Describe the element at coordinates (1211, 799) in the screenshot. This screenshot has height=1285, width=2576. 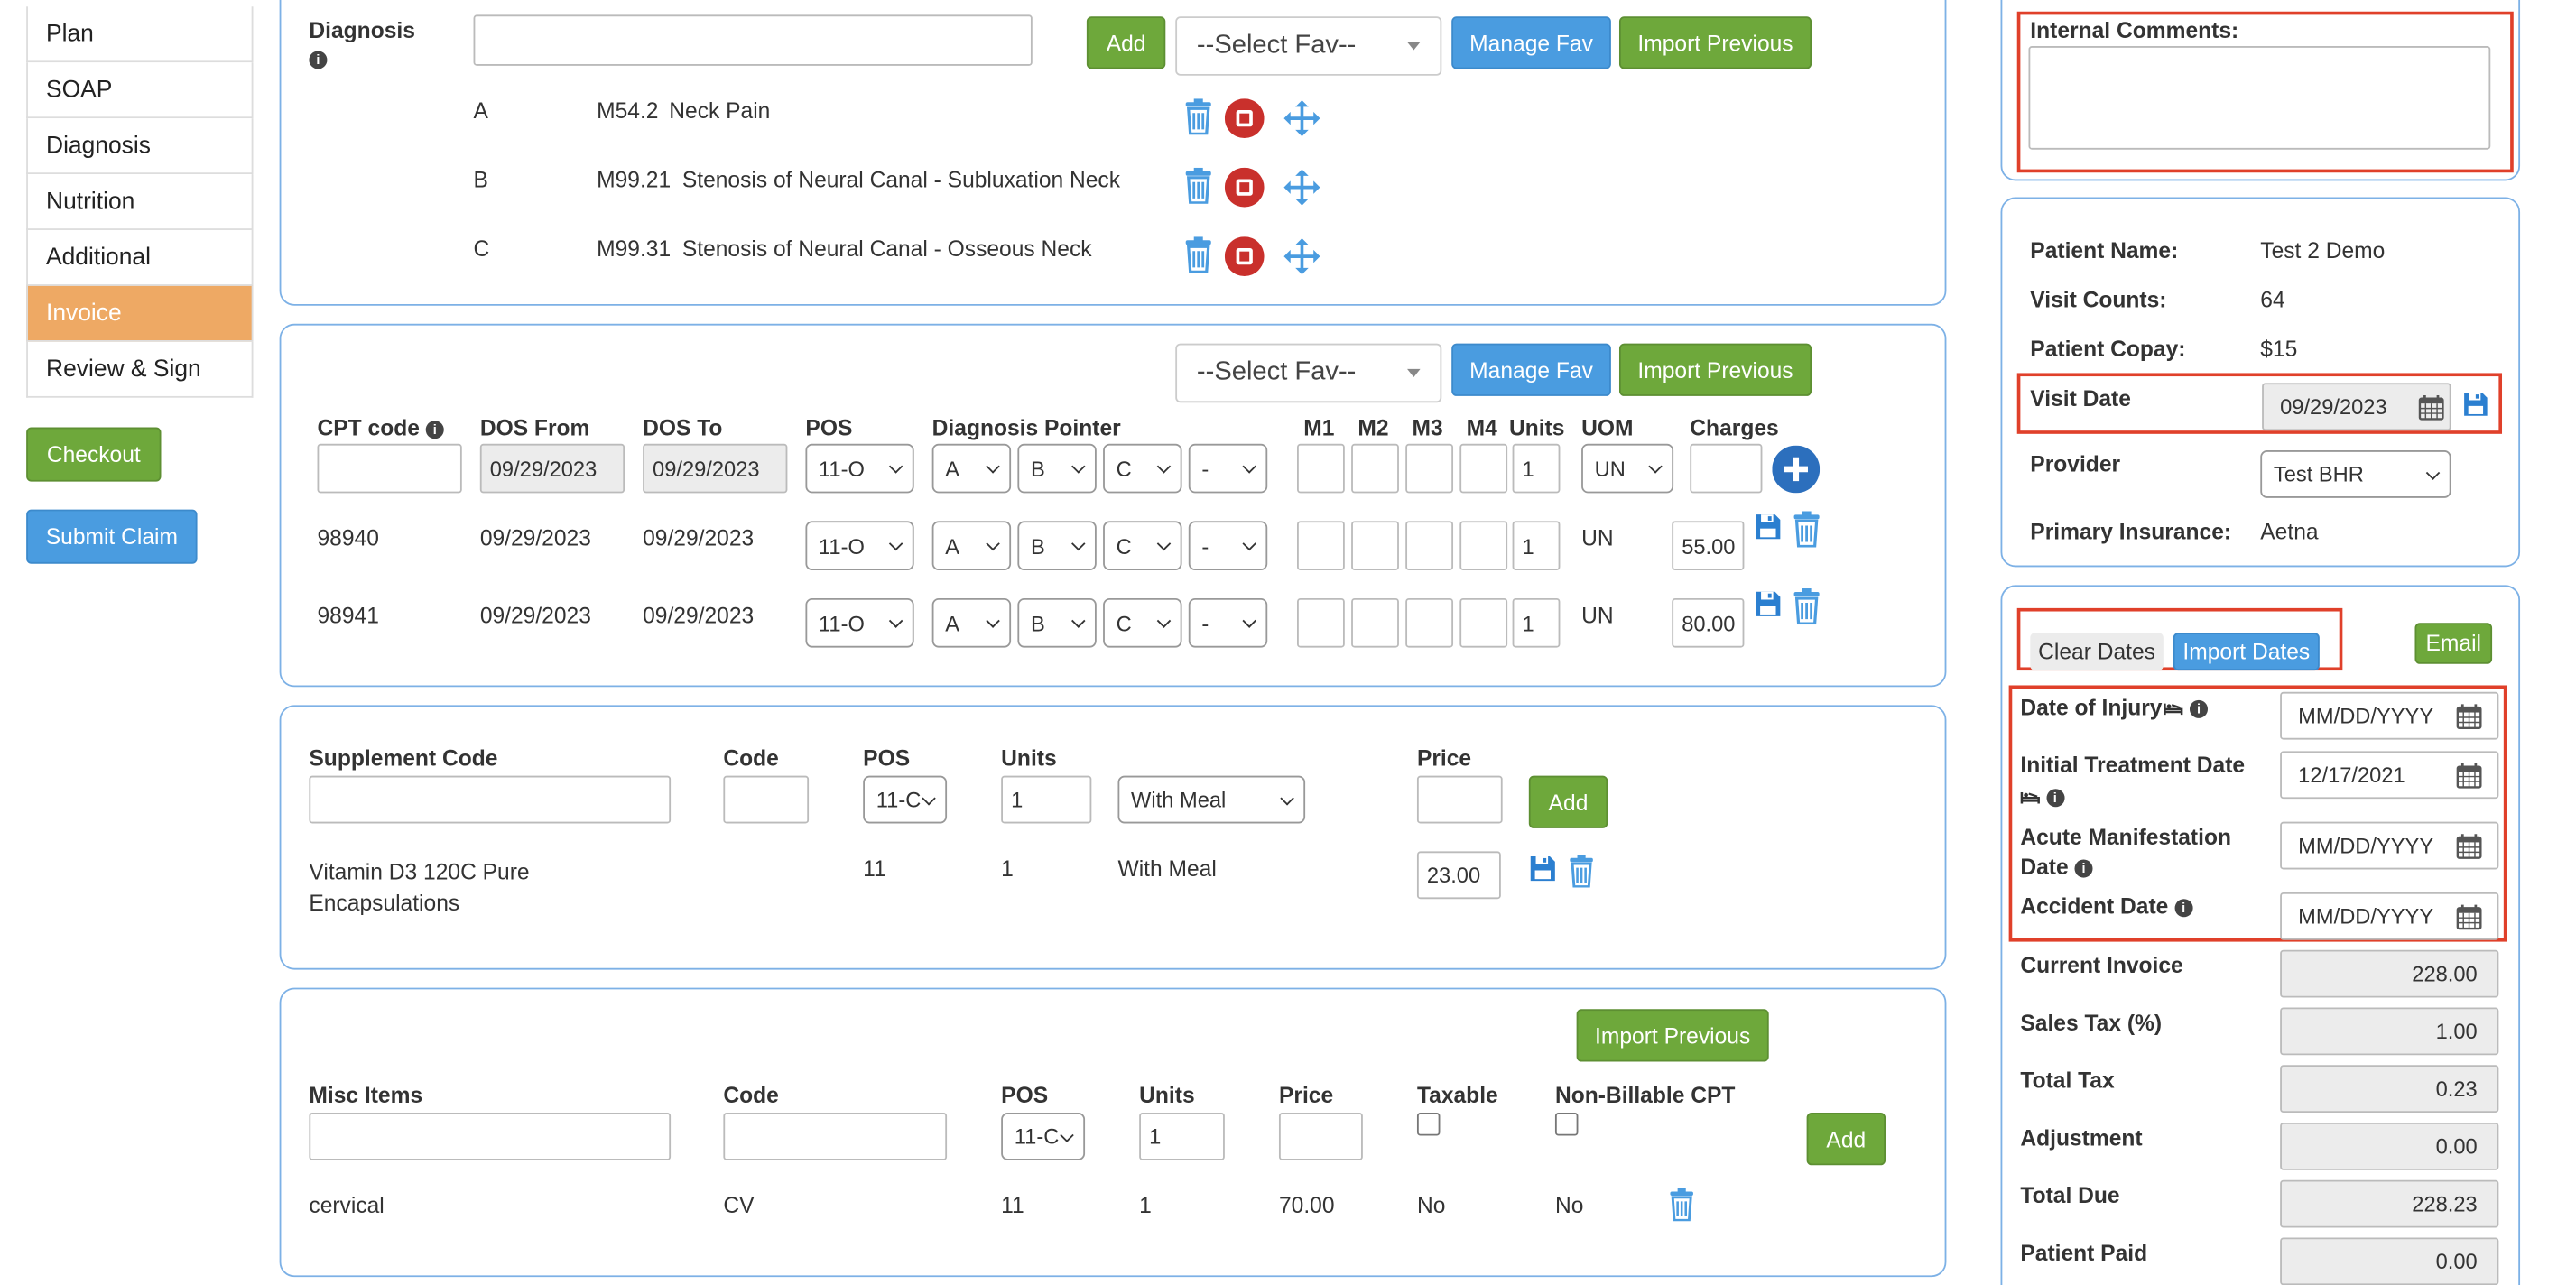
I see `supplement-meal-select: With Meal` at that location.